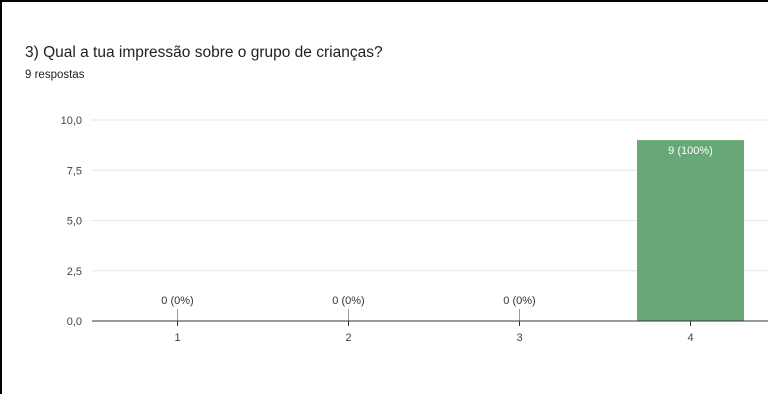 The width and height of the screenshot is (768, 396). I want to click on y-tick-label: 0,0, so click(74, 322).